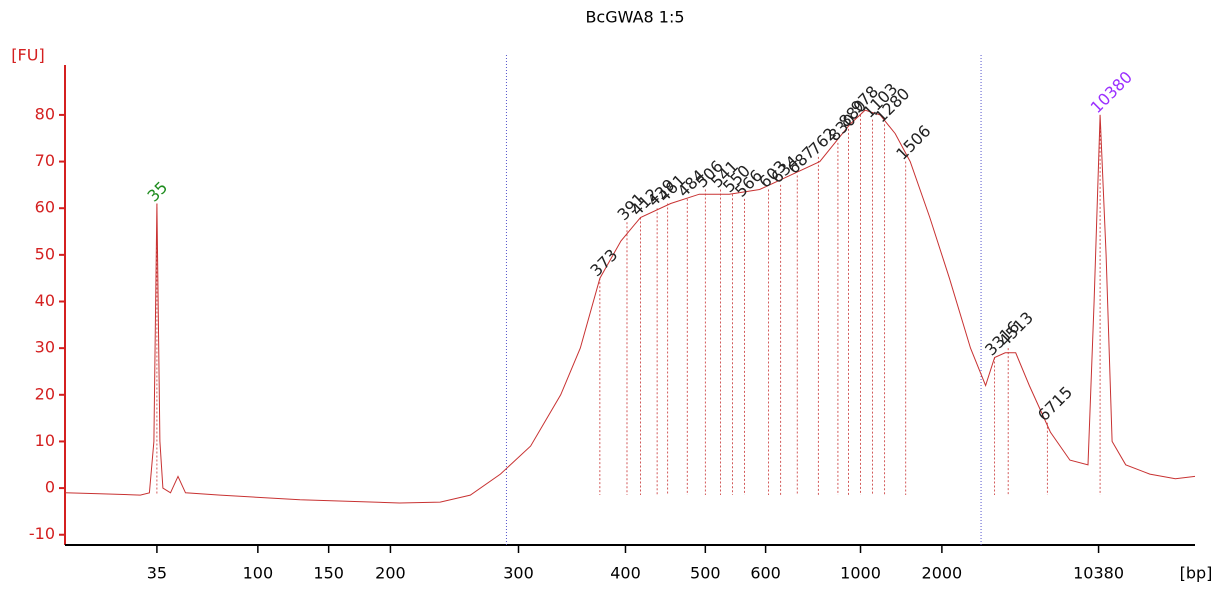 This screenshot has height=592, width=1216. I want to click on x-tick-label: 500, so click(705, 573).